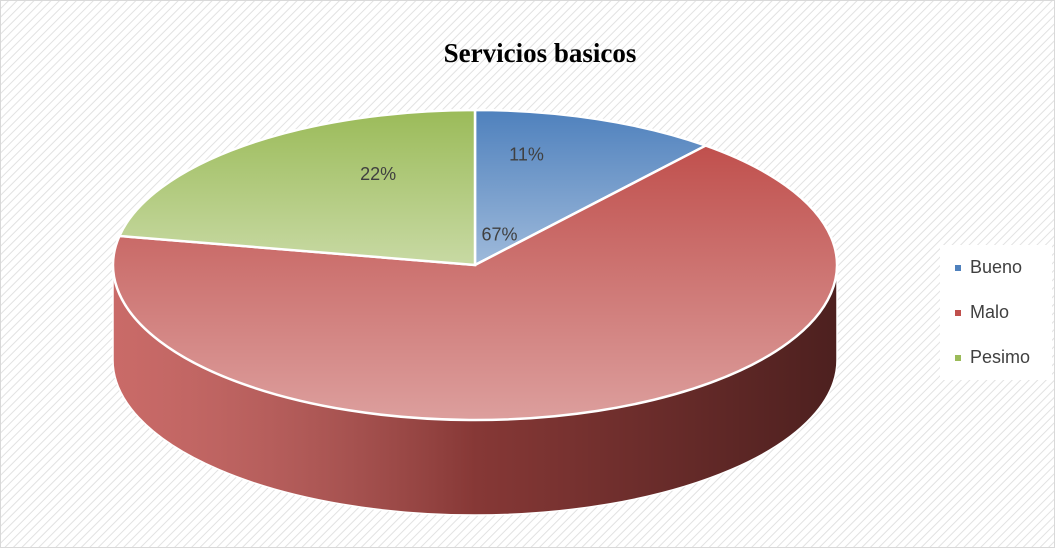 This screenshot has width=1055, height=548. Describe the element at coordinates (378, 174) in the screenshot. I see `data-label: 22%` at that location.